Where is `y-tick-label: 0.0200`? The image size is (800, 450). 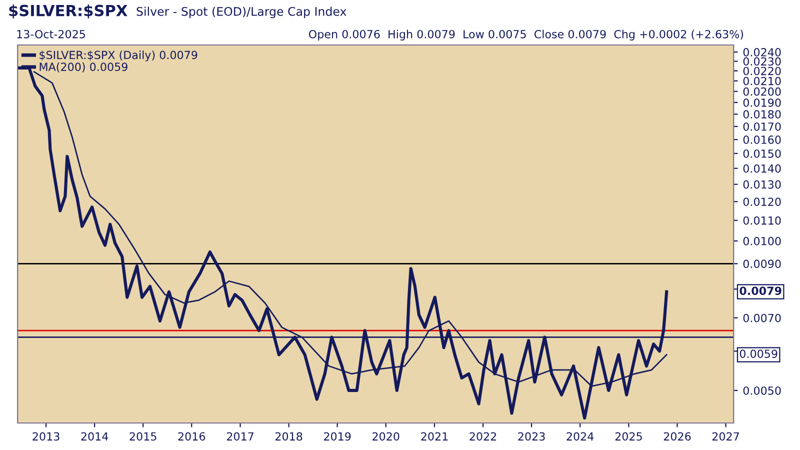
y-tick-label: 0.0200 is located at coordinates (762, 91).